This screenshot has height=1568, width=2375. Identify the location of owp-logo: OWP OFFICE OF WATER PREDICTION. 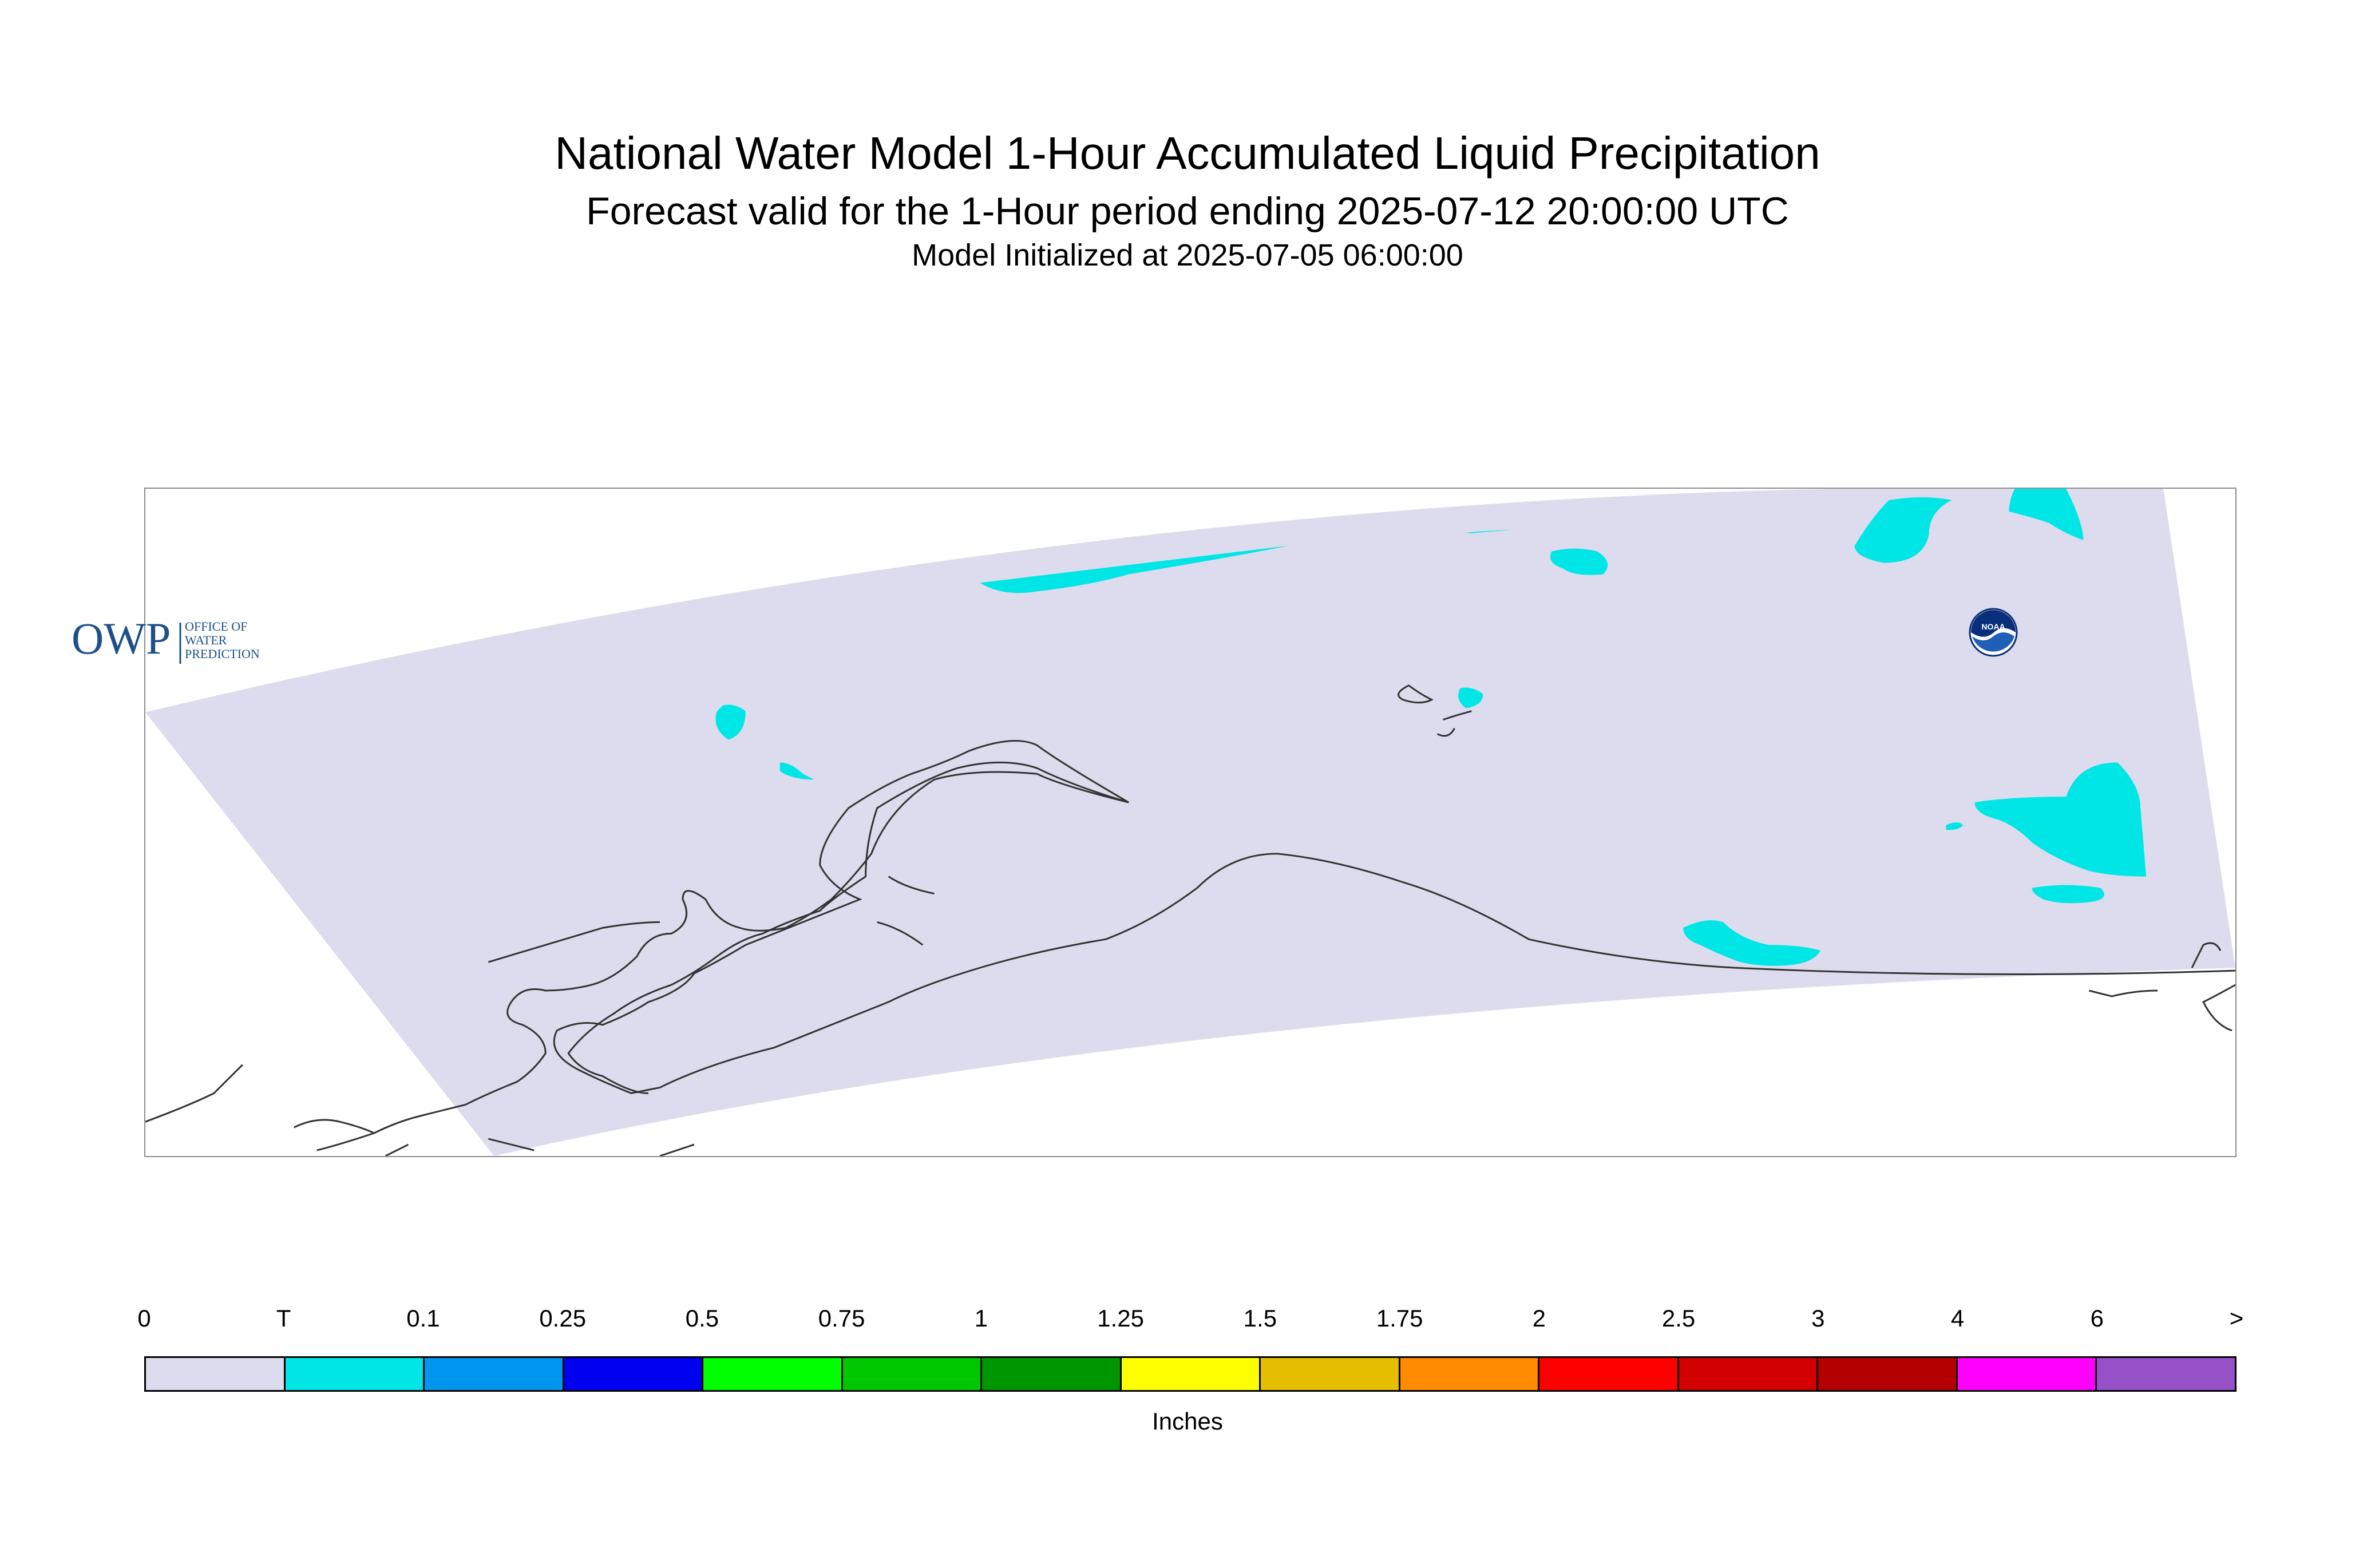
(166, 638).